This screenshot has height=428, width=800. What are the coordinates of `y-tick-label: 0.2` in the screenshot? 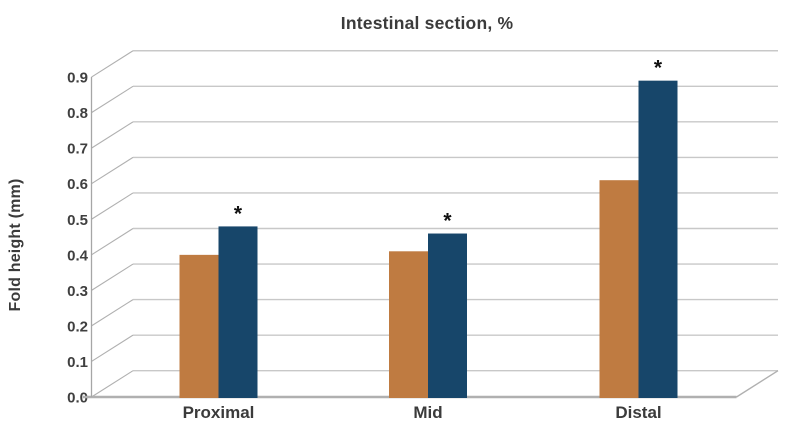 It's located at (77, 326).